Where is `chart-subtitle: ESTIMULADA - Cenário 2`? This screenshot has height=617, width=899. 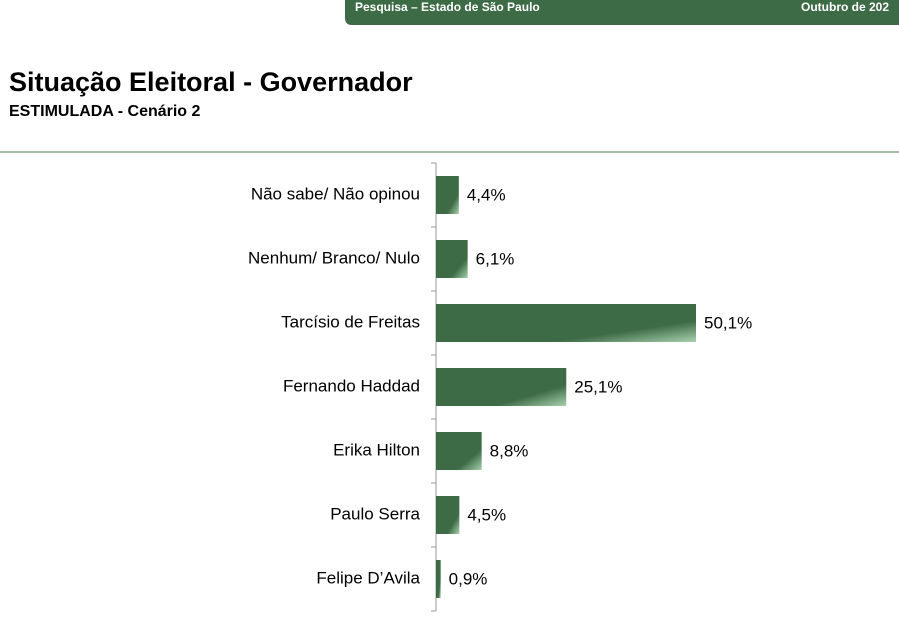 chart-subtitle: ESTIMULADA - Cenário 2 is located at coordinates (105, 111).